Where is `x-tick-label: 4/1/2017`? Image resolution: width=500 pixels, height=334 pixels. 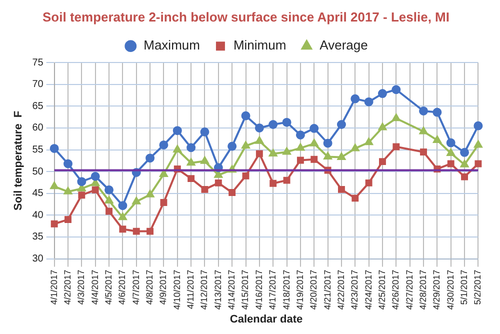
x-tick-label: 4/1/2017 is located at coordinates (53, 287).